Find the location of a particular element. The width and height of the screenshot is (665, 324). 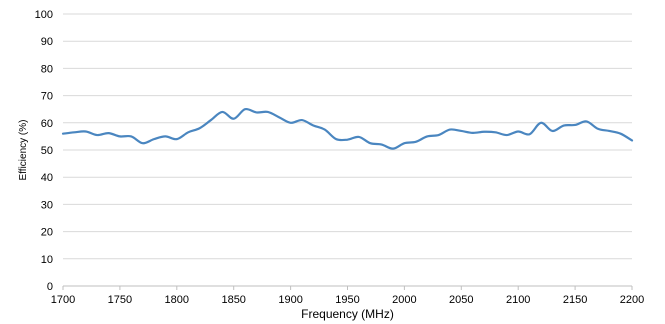

y-tick-label: 80 is located at coordinates (47, 69).